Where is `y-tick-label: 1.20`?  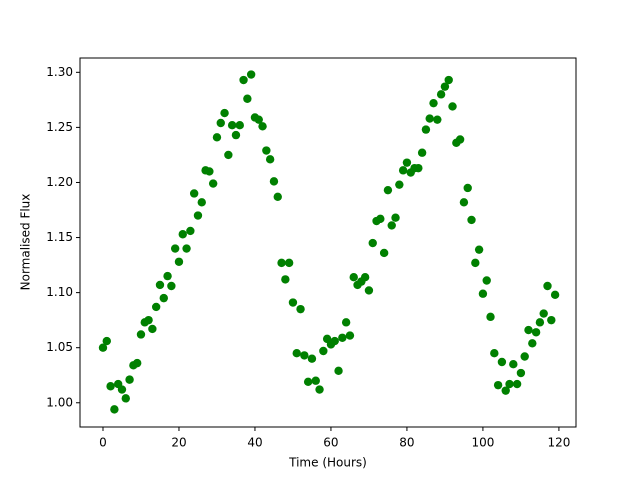
y-tick-label: 1.20 is located at coordinates (59, 182).